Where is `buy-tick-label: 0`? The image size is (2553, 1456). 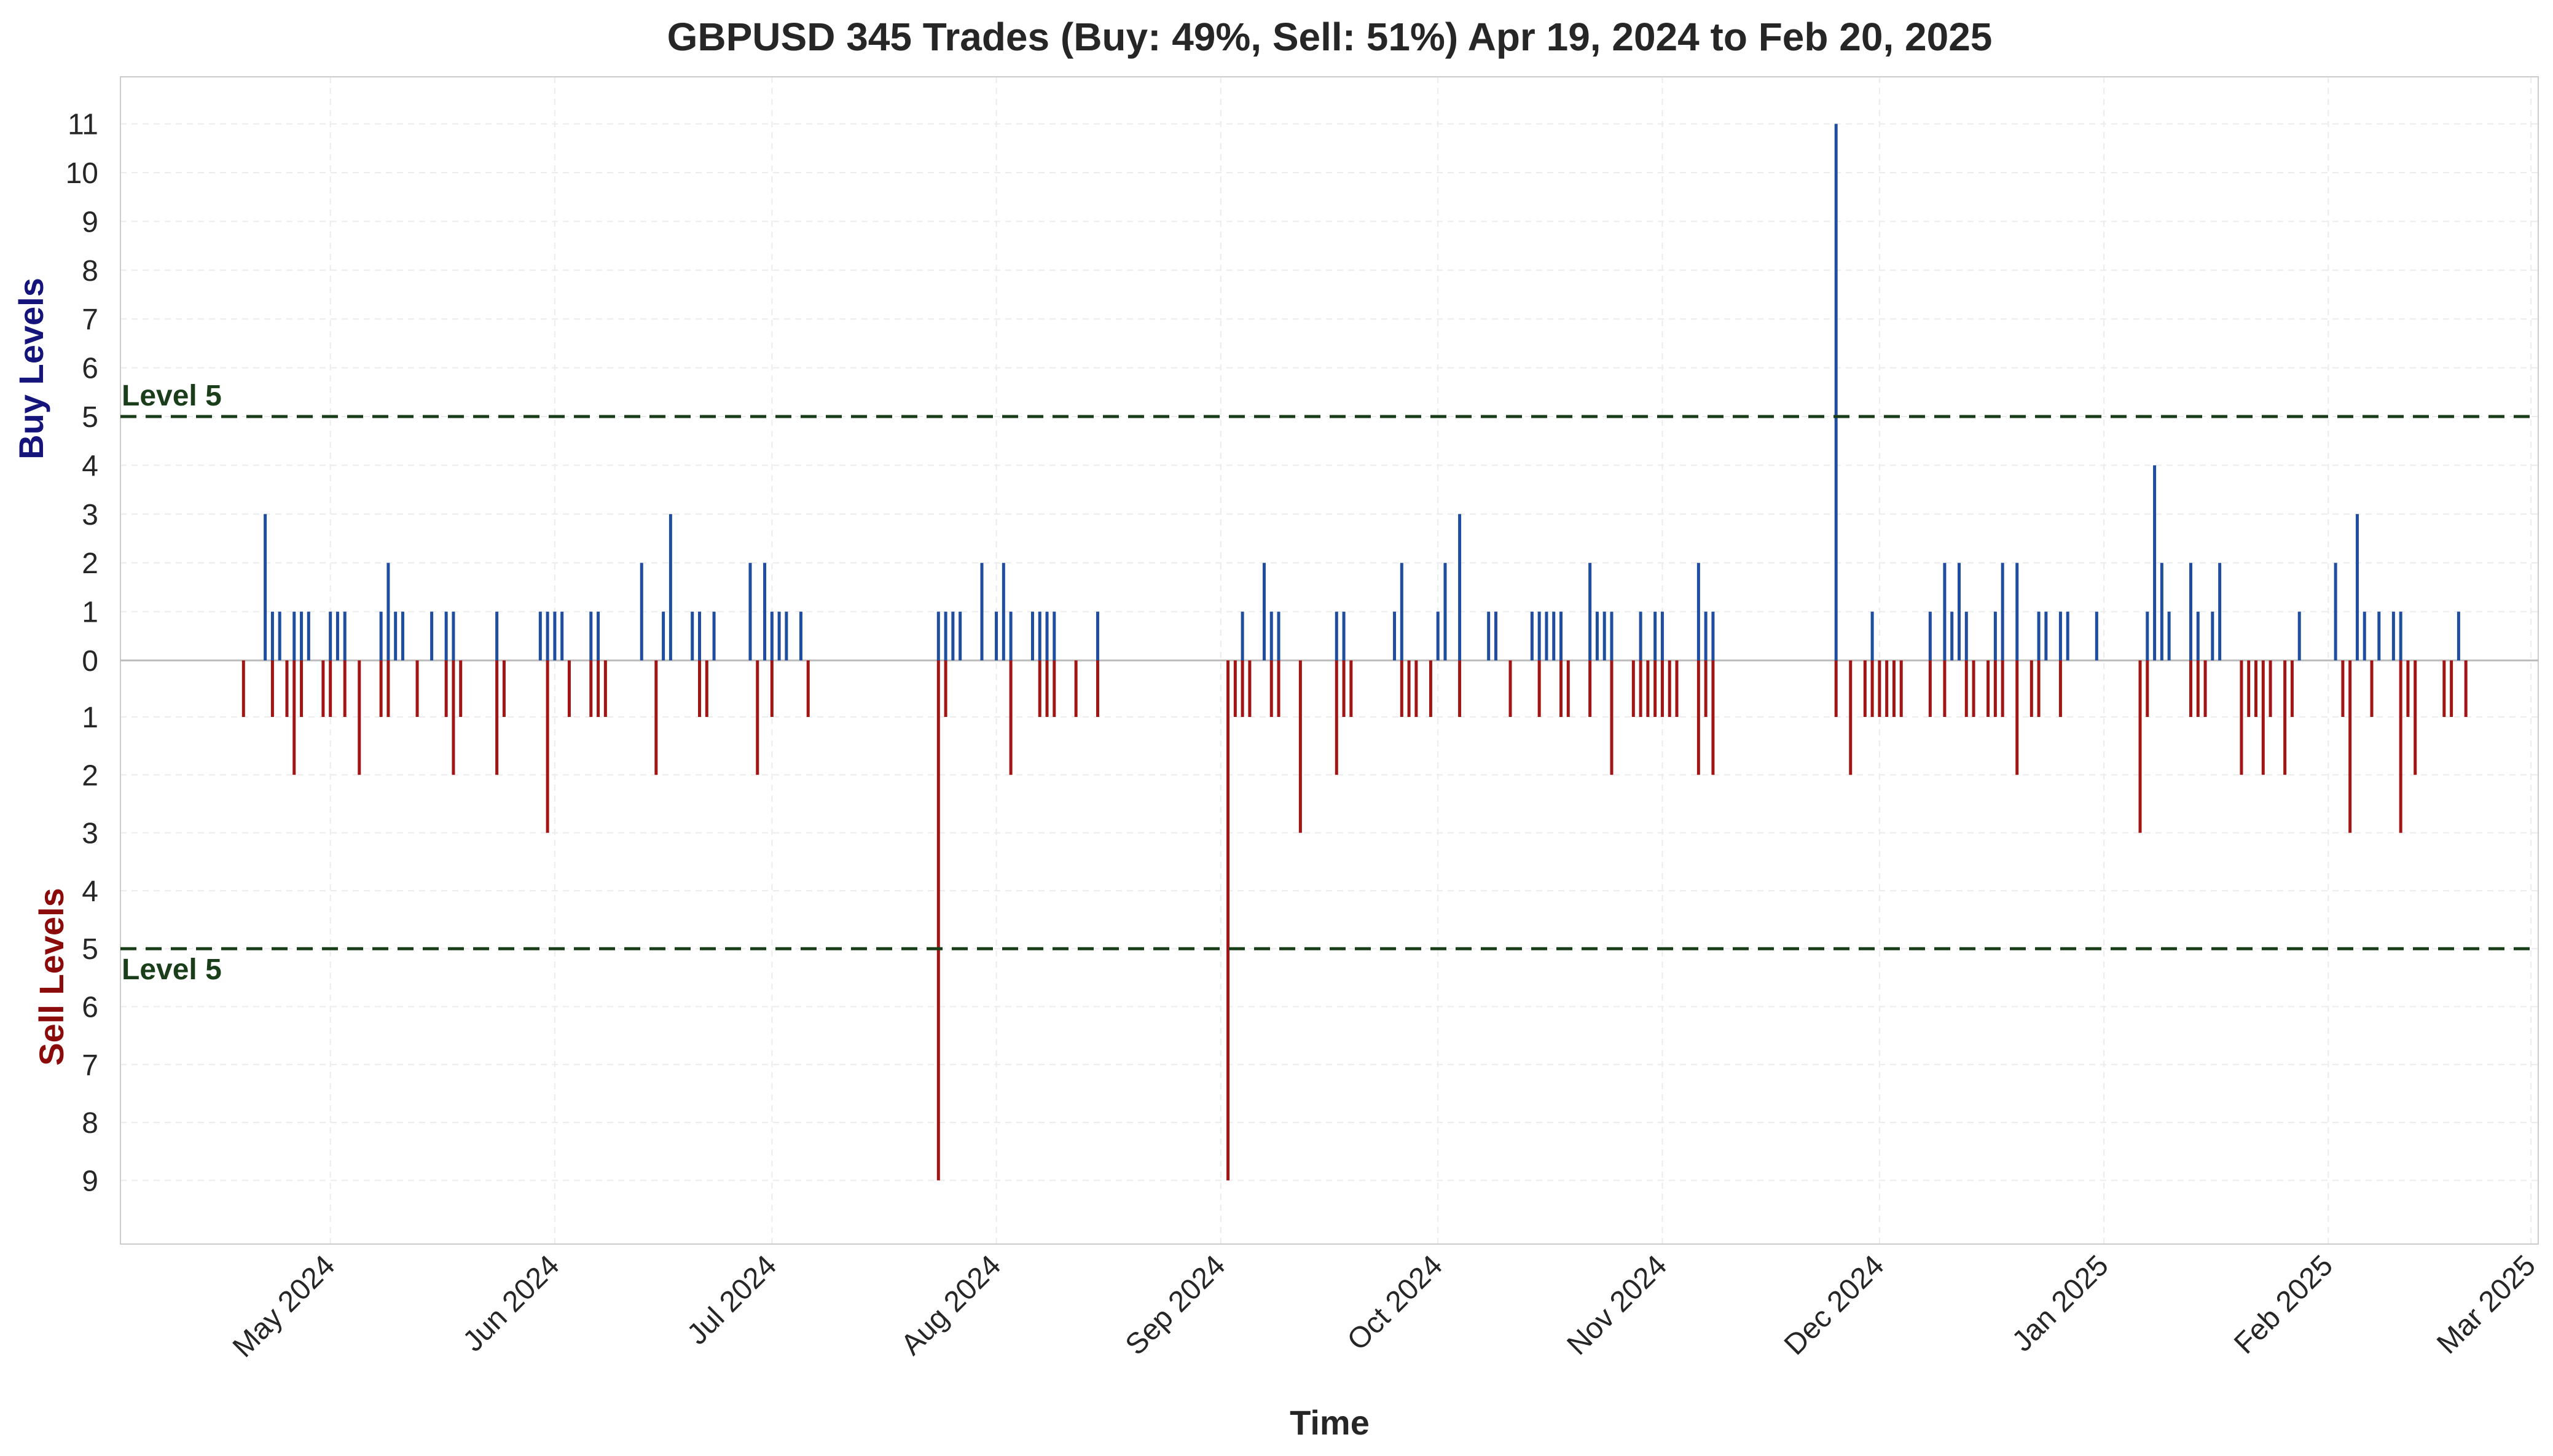 buy-tick-label: 0 is located at coordinates (90, 661).